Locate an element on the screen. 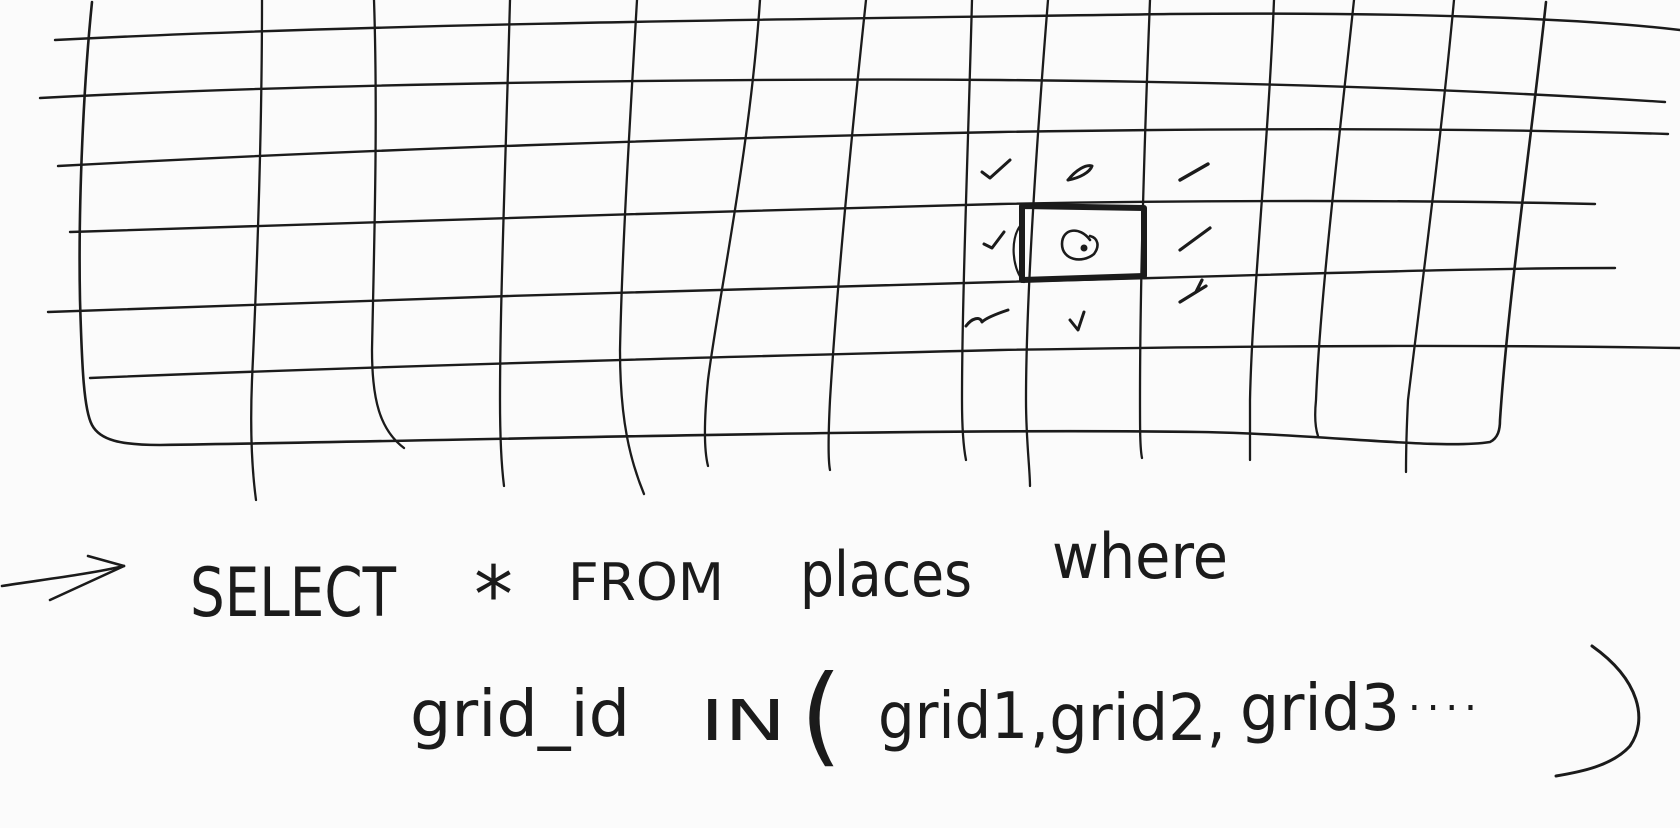  arrow-icon is located at coordinates (63, 578).